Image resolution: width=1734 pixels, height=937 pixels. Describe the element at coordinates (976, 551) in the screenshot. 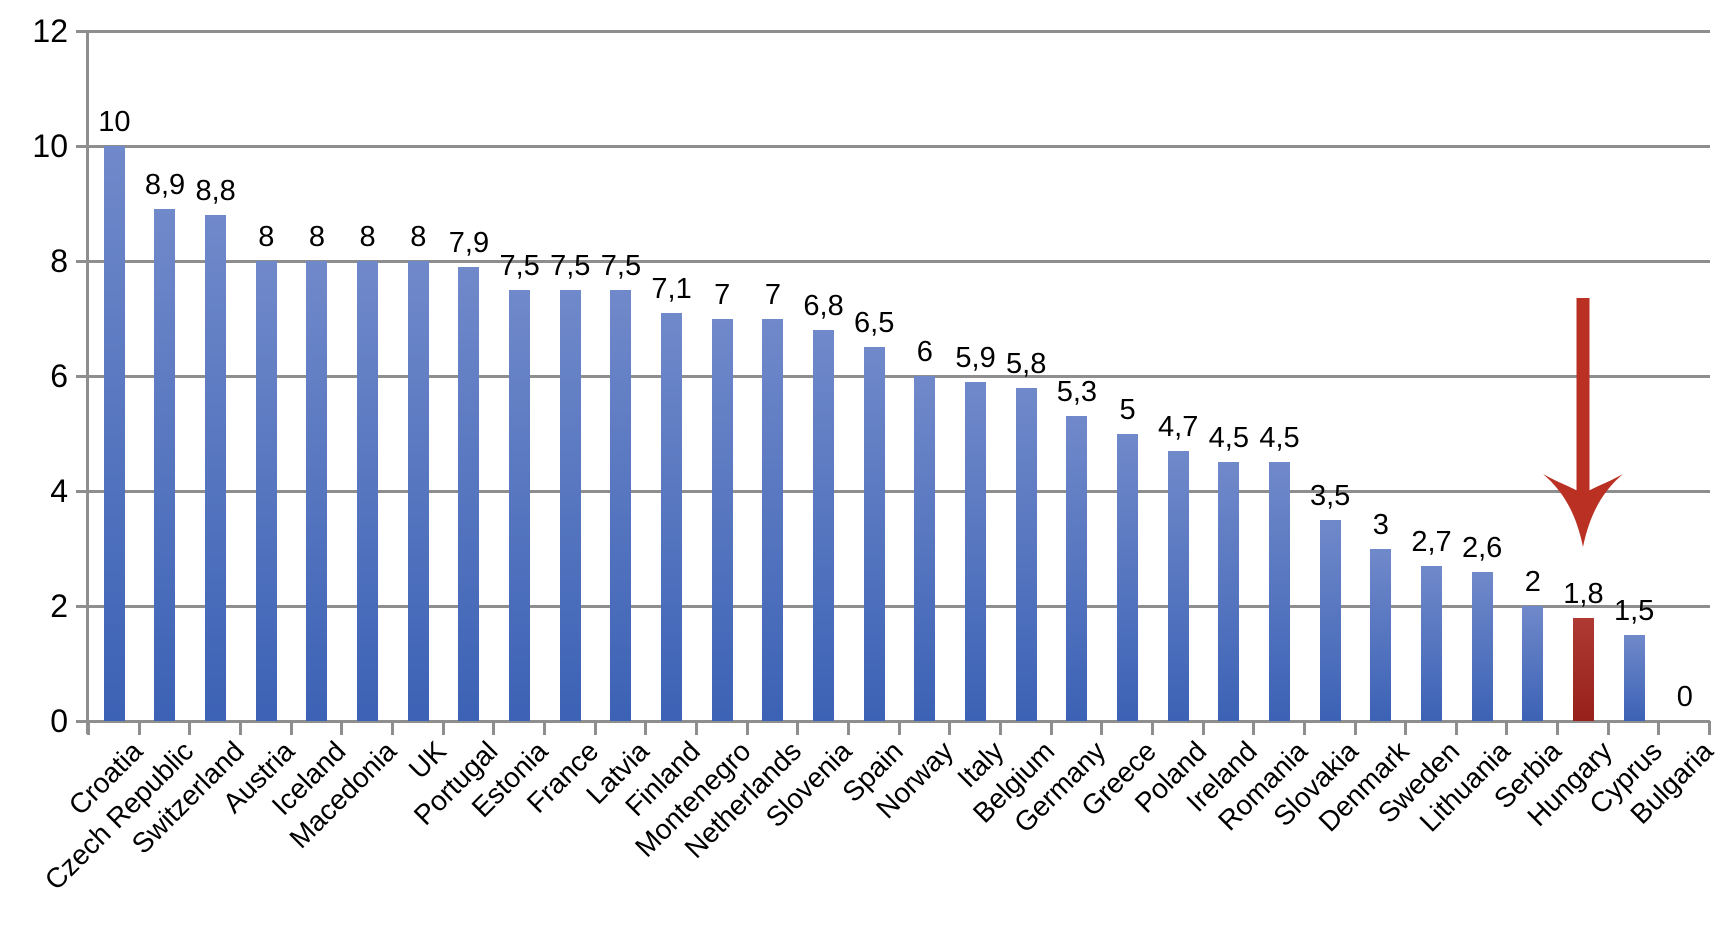

I see `bar-italy` at that location.